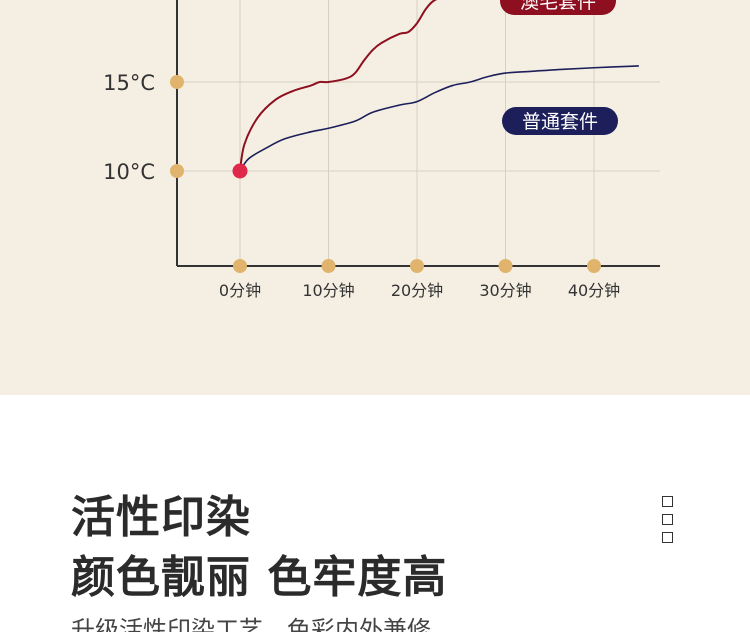  What do you see at coordinates (240, 171) in the screenshot?
I see `start-point-marker` at bounding box center [240, 171].